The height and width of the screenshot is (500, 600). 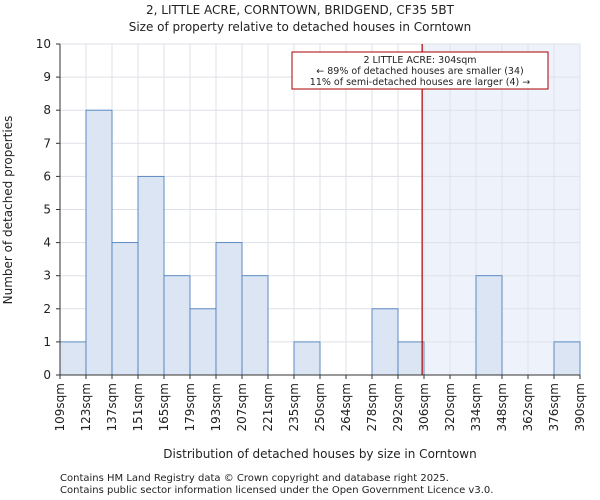 I want to click on x-tick-label: 123sqm, so click(x=86, y=407).